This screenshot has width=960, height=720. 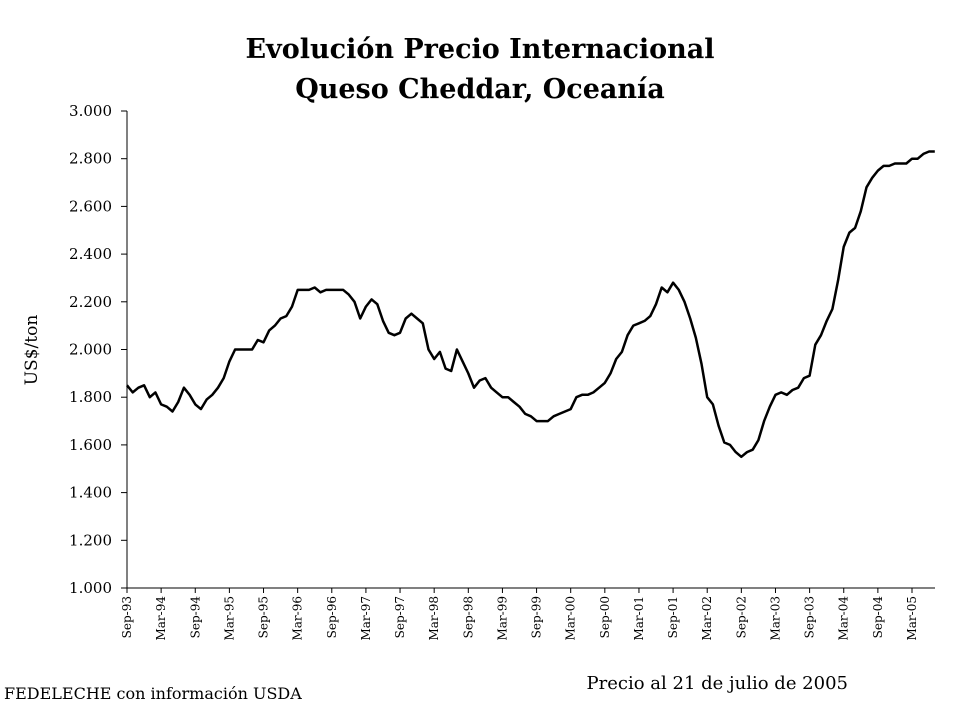 I want to click on y-axis-label: US$/ton, so click(x=32, y=350).